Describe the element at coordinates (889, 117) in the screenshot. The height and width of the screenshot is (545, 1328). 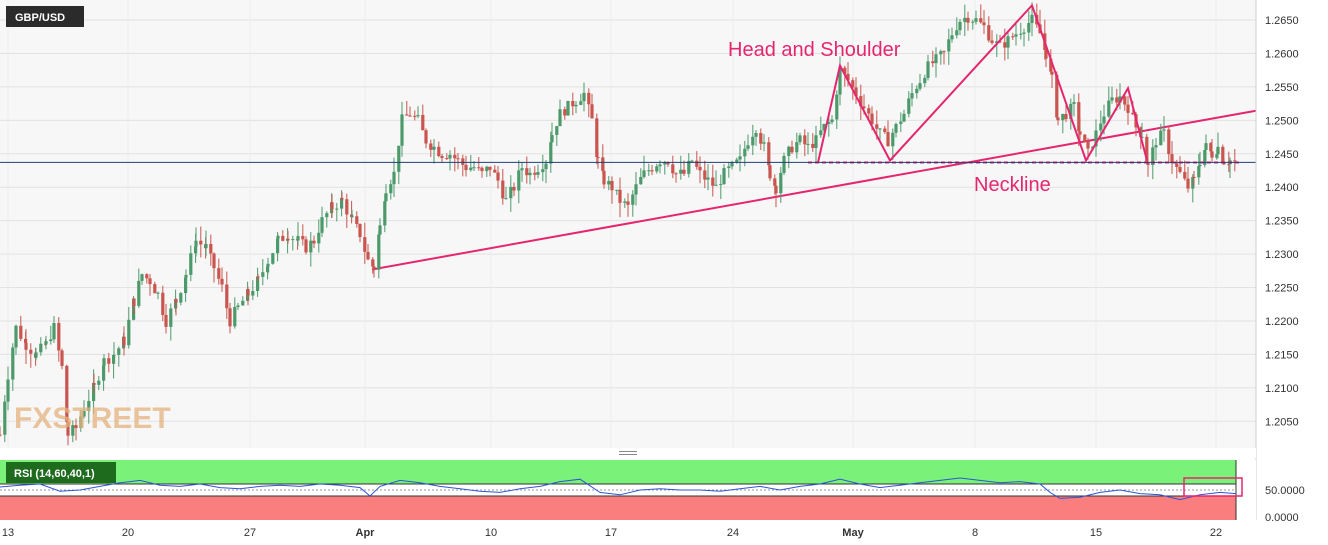
I see `annotations: Head and Shoulder Neckline` at that location.